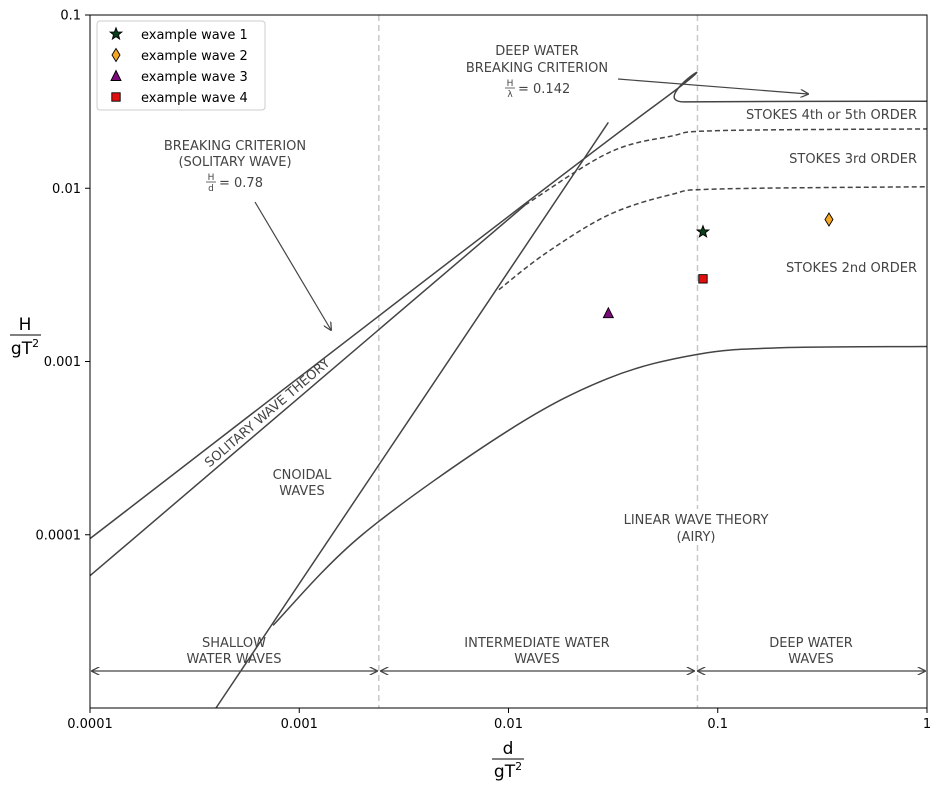 The image size is (941, 794). What do you see at coordinates (811, 643) in the screenshot?
I see `deep-label-line1: DEEP WATER` at bounding box center [811, 643].